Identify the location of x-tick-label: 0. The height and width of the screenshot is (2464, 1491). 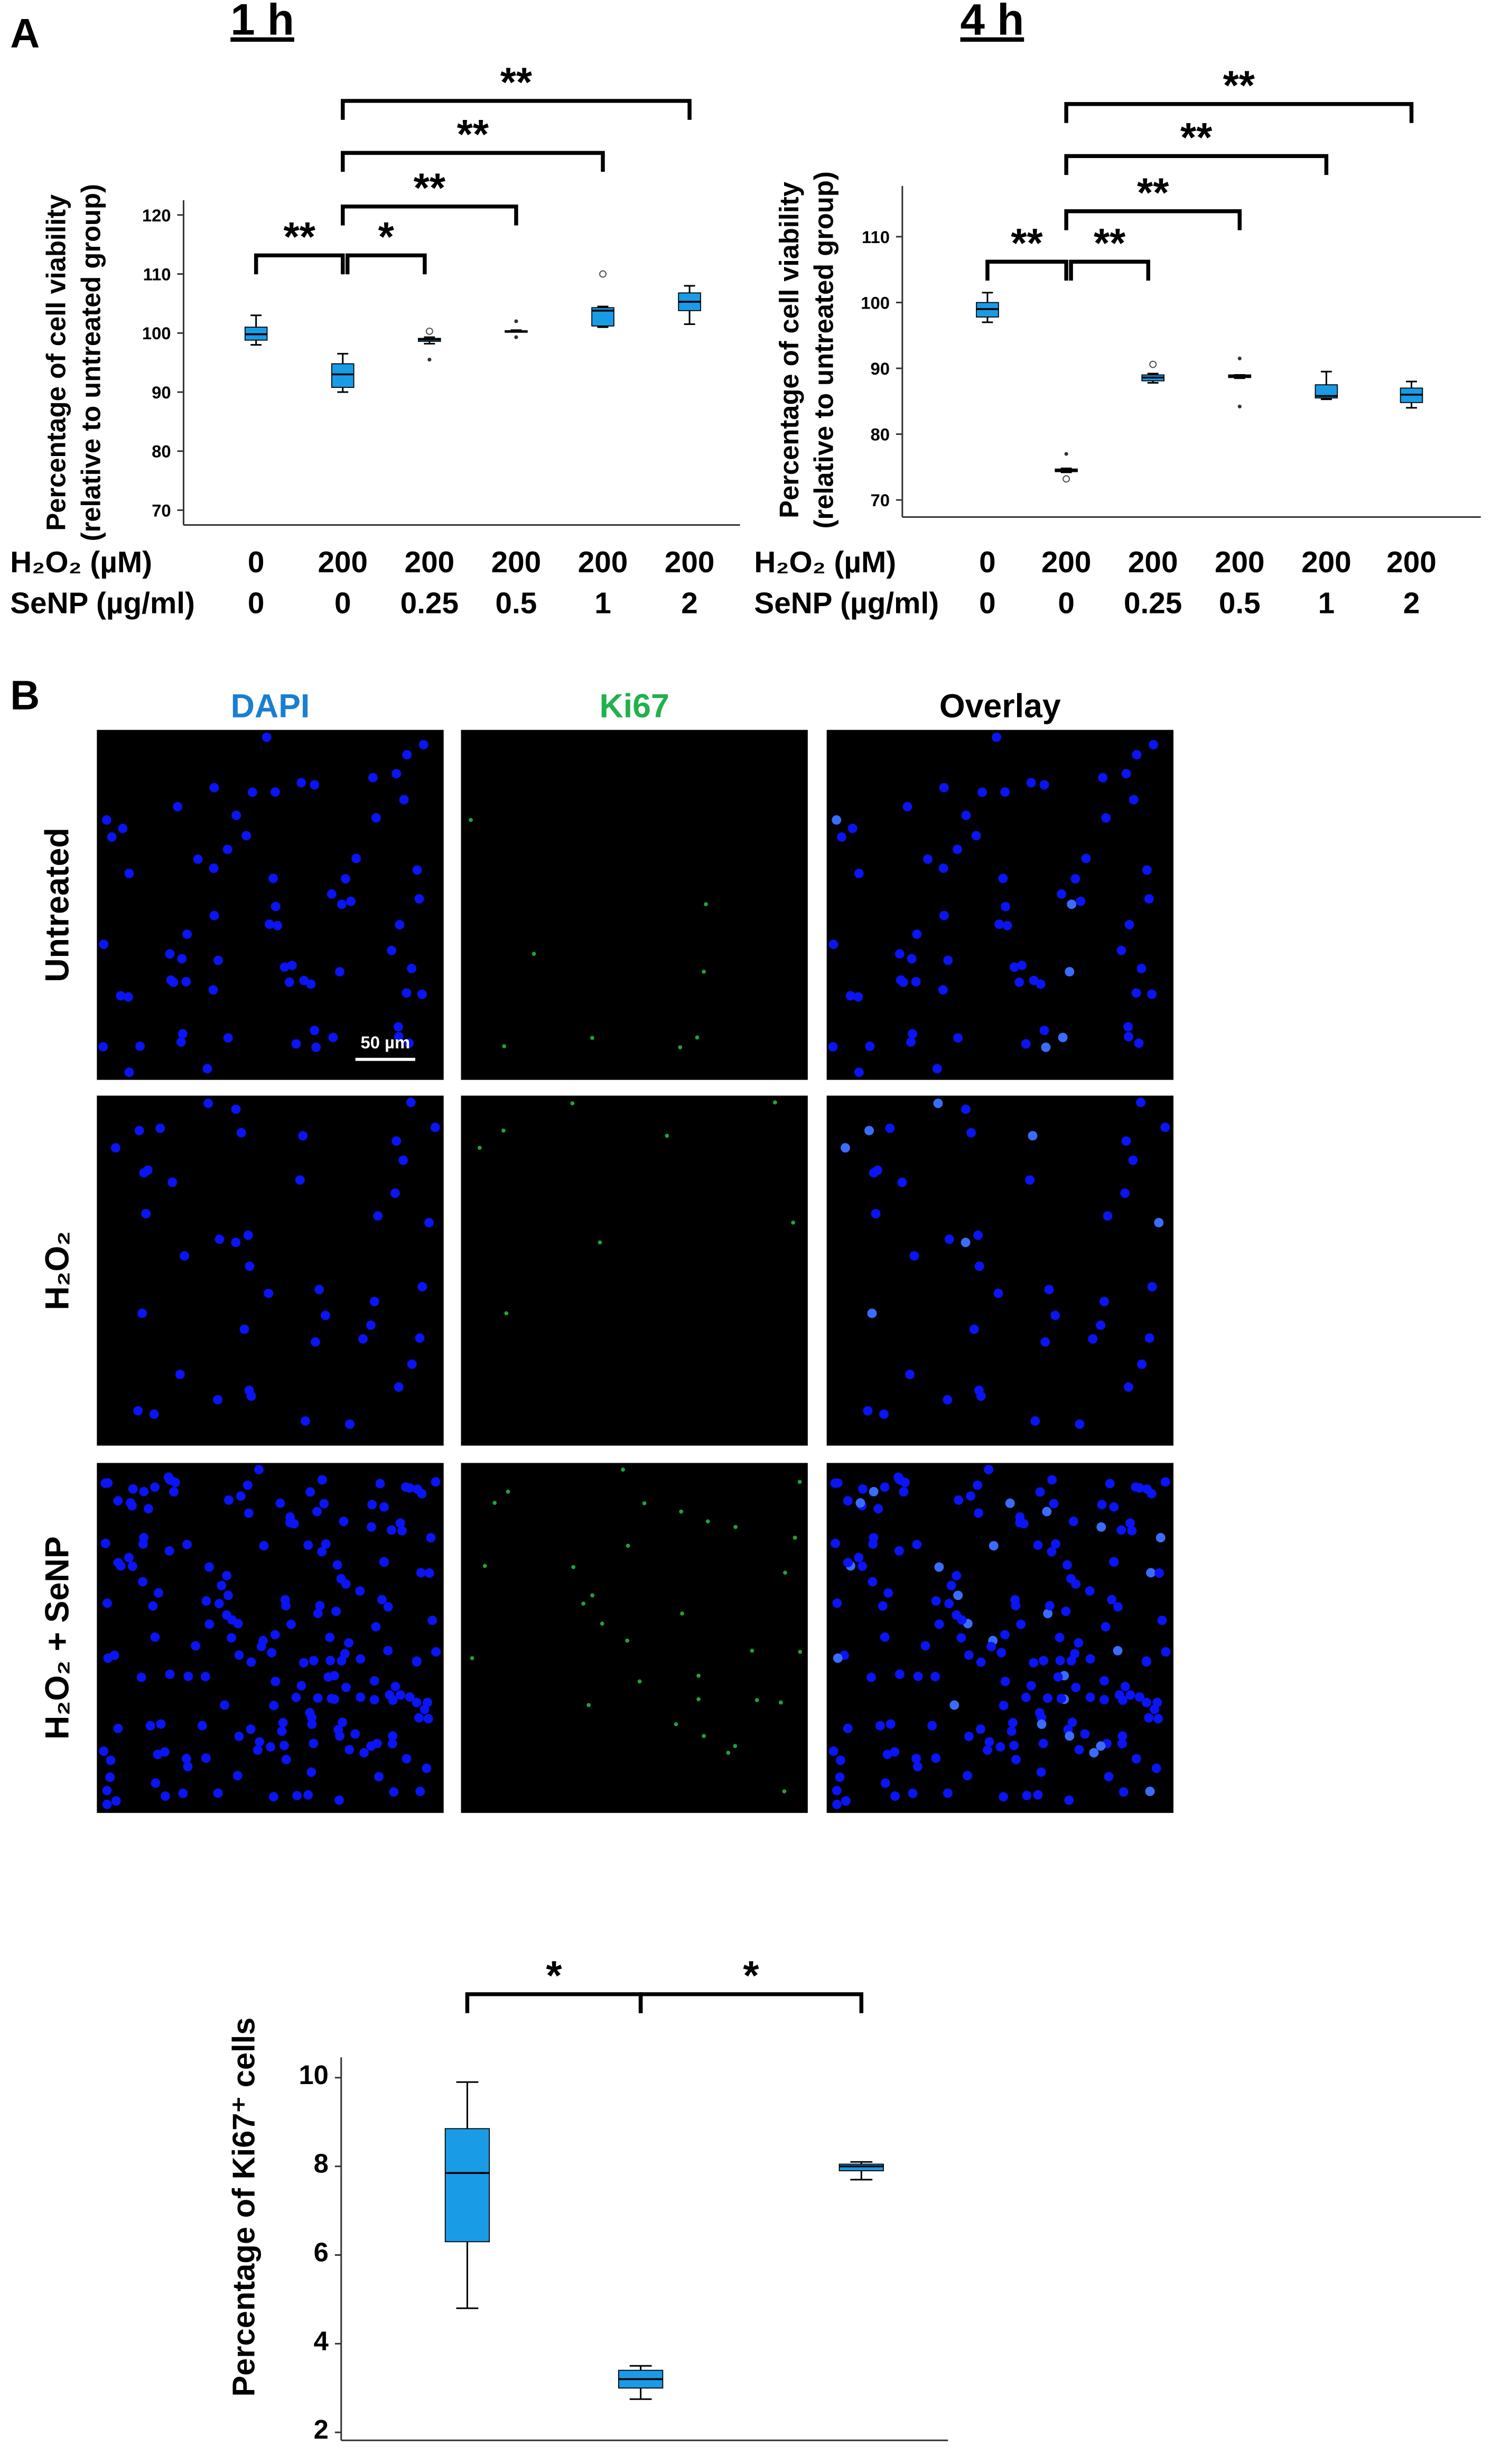
(342, 603).